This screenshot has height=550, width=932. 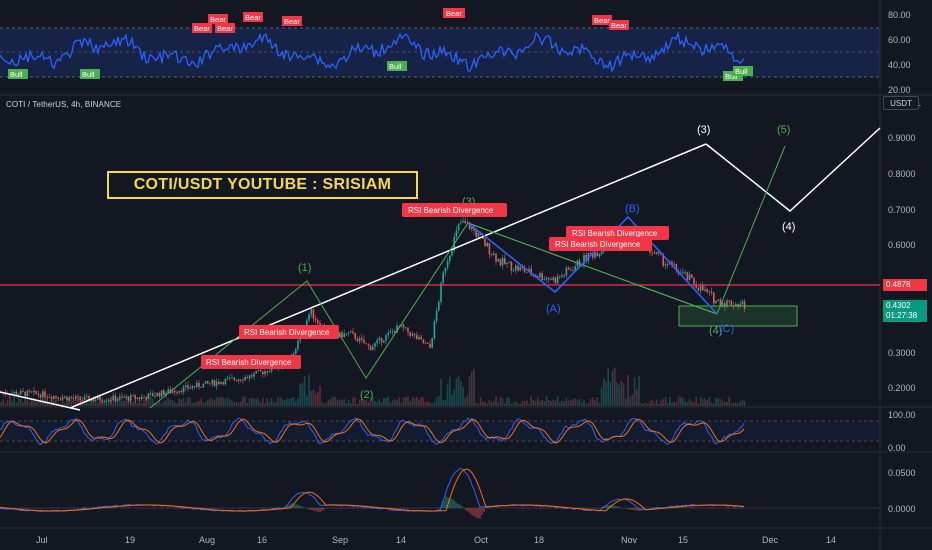 I want to click on resistance-price-badge: 0.4878, so click(x=905, y=285).